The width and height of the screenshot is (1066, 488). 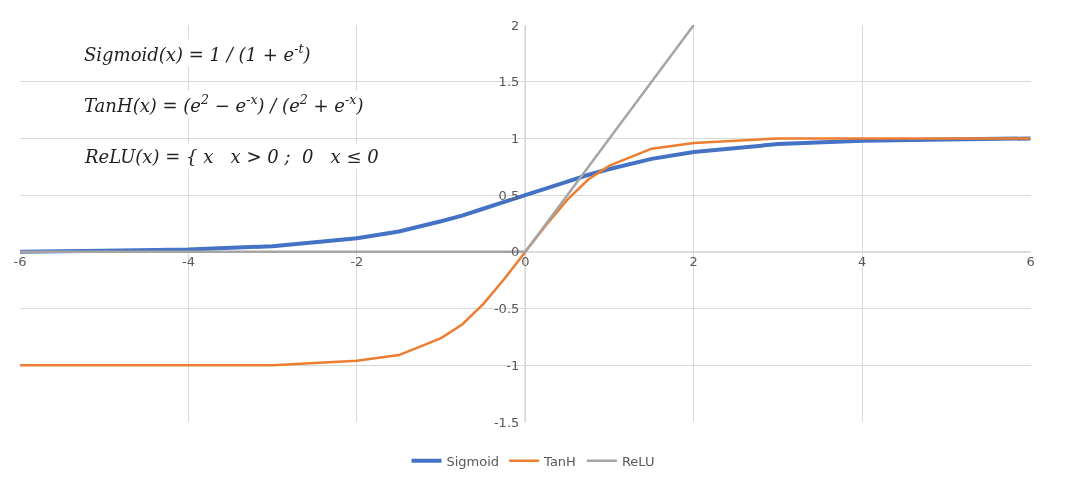 I want to click on y-tick-label: 2, so click(x=515, y=25).